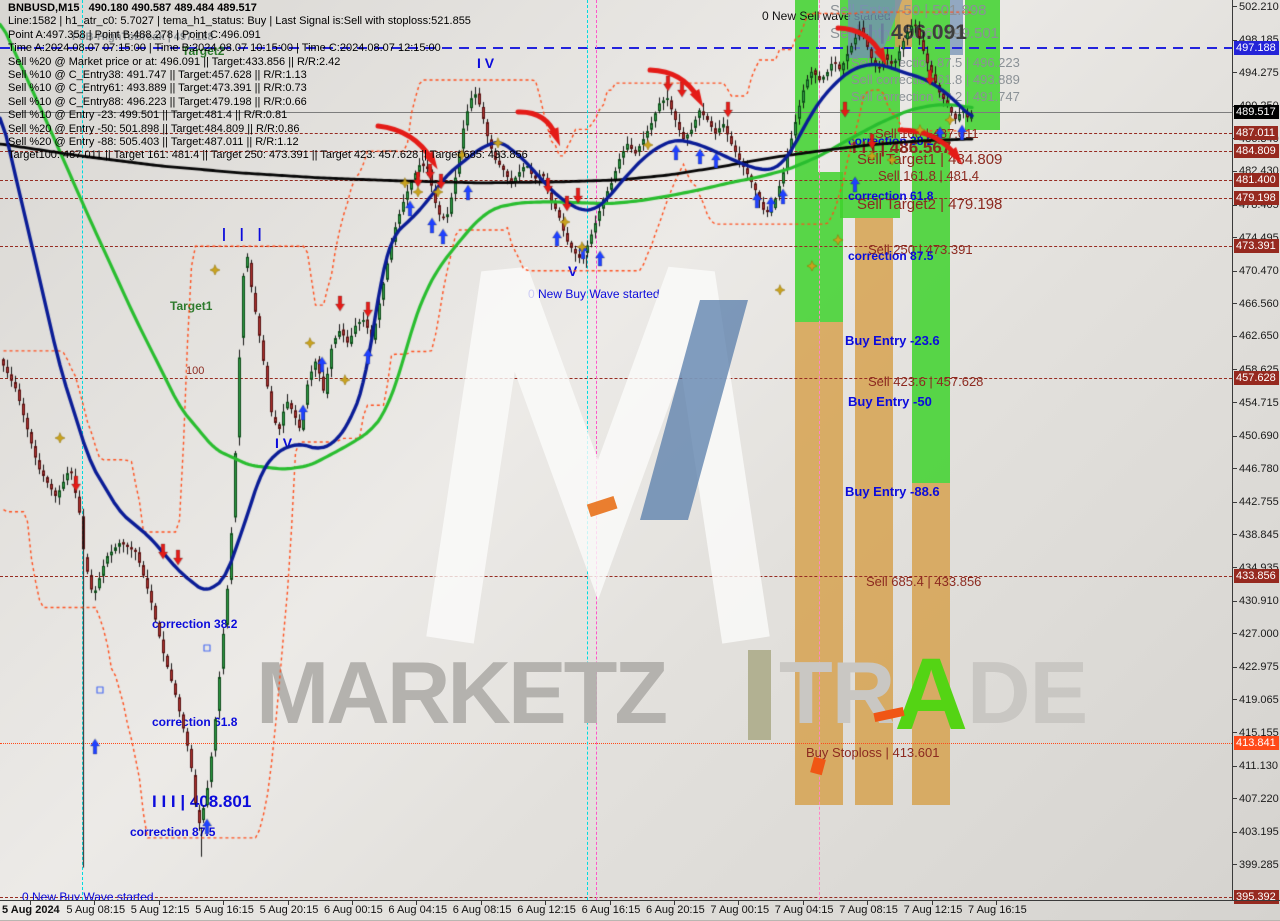 This screenshot has height=921, width=1280. I want to click on price-tick-label: 450.690, so click(1259, 436).